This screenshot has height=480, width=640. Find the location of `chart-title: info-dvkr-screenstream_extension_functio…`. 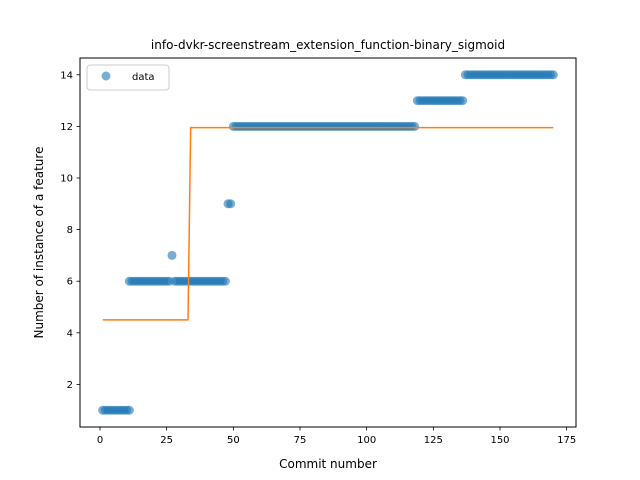

chart-title: info-dvkr-screenstream_extension_functio… is located at coordinates (328, 45).